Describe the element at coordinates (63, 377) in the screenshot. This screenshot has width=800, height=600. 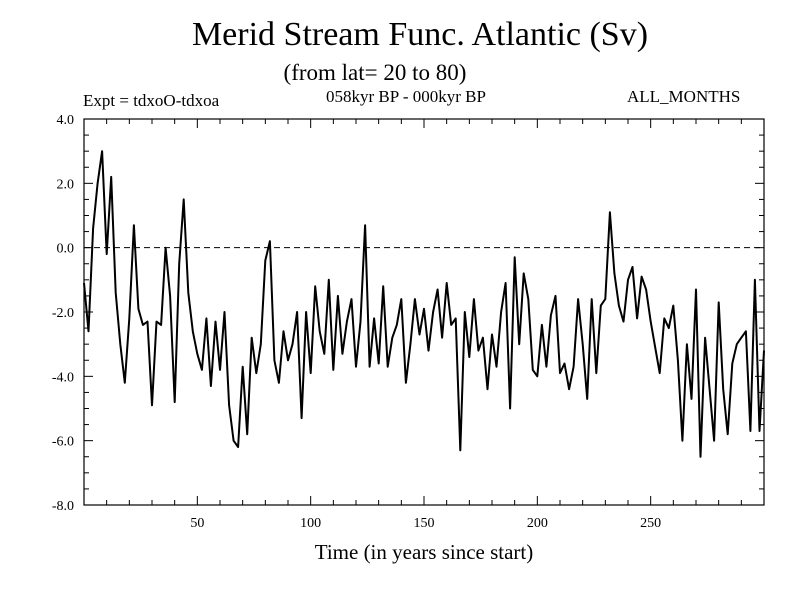
I see `y-tick-label: -4.0` at that location.